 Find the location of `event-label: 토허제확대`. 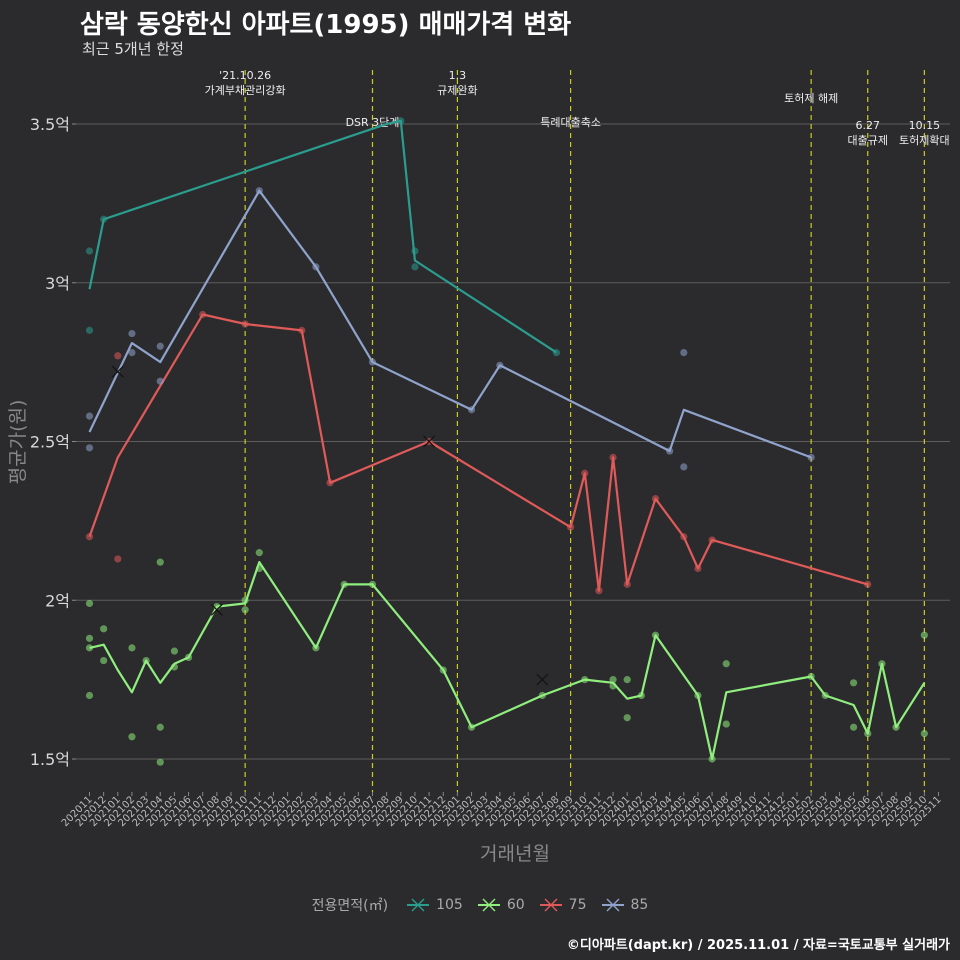

event-label: 토허제확대 is located at coordinates (924, 140).